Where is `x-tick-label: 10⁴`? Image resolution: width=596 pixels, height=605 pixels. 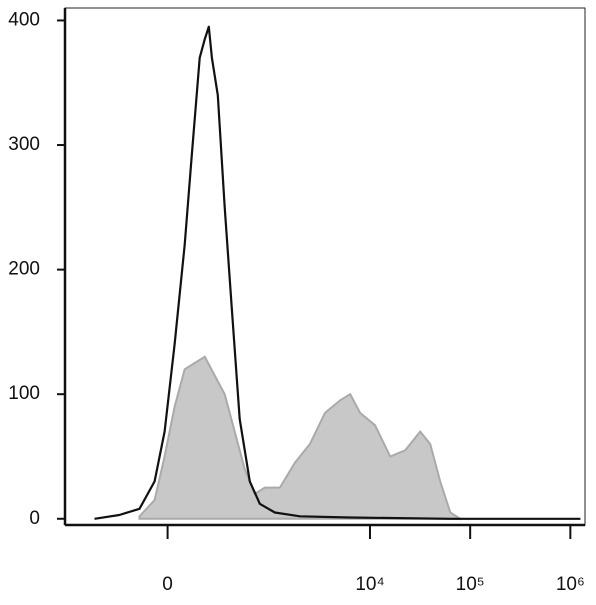 x-tick-label: 10⁴ is located at coordinates (369, 584).